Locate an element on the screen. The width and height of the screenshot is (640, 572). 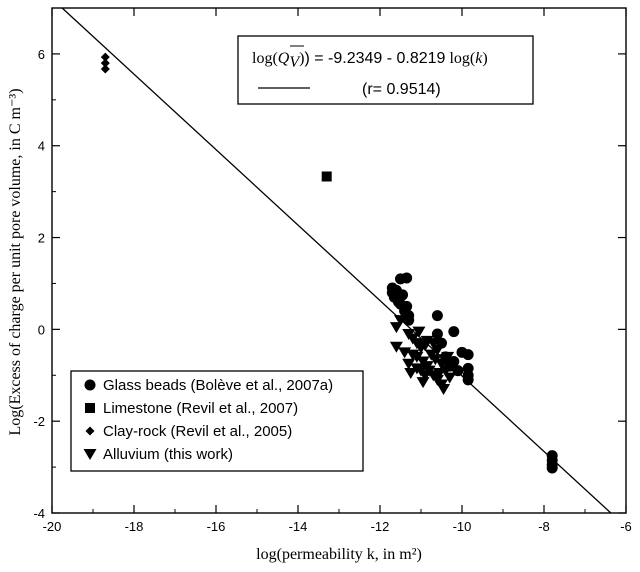
x-tick-label: -14 is located at coordinates (298, 526).